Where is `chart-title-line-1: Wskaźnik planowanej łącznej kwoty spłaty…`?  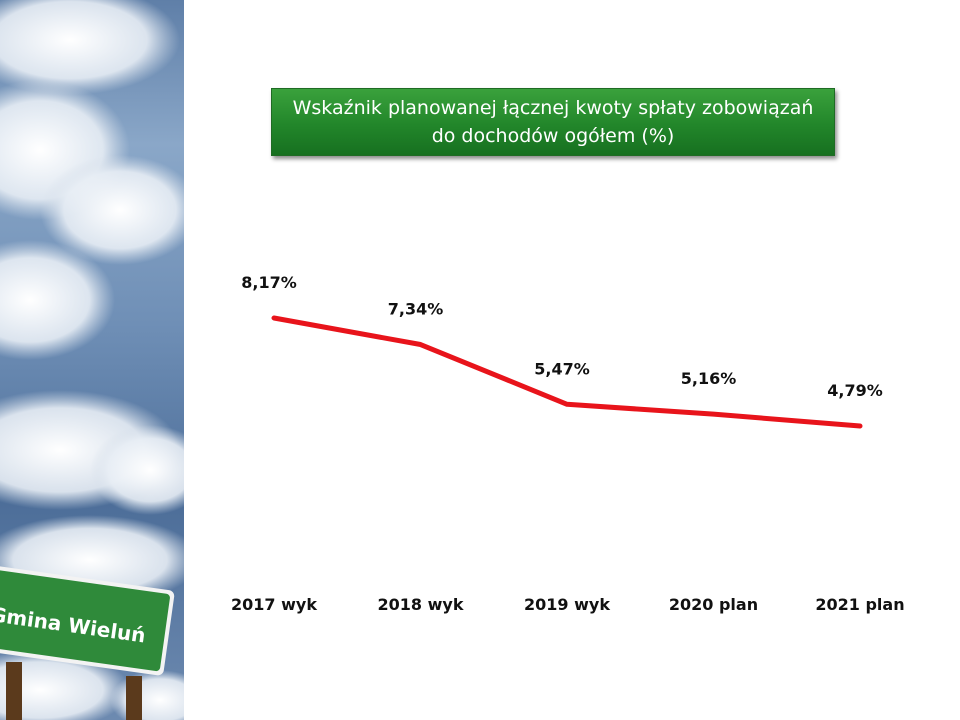 chart-title-line-1: Wskaźnik planowanej łącznej kwoty spłaty… is located at coordinates (553, 108).